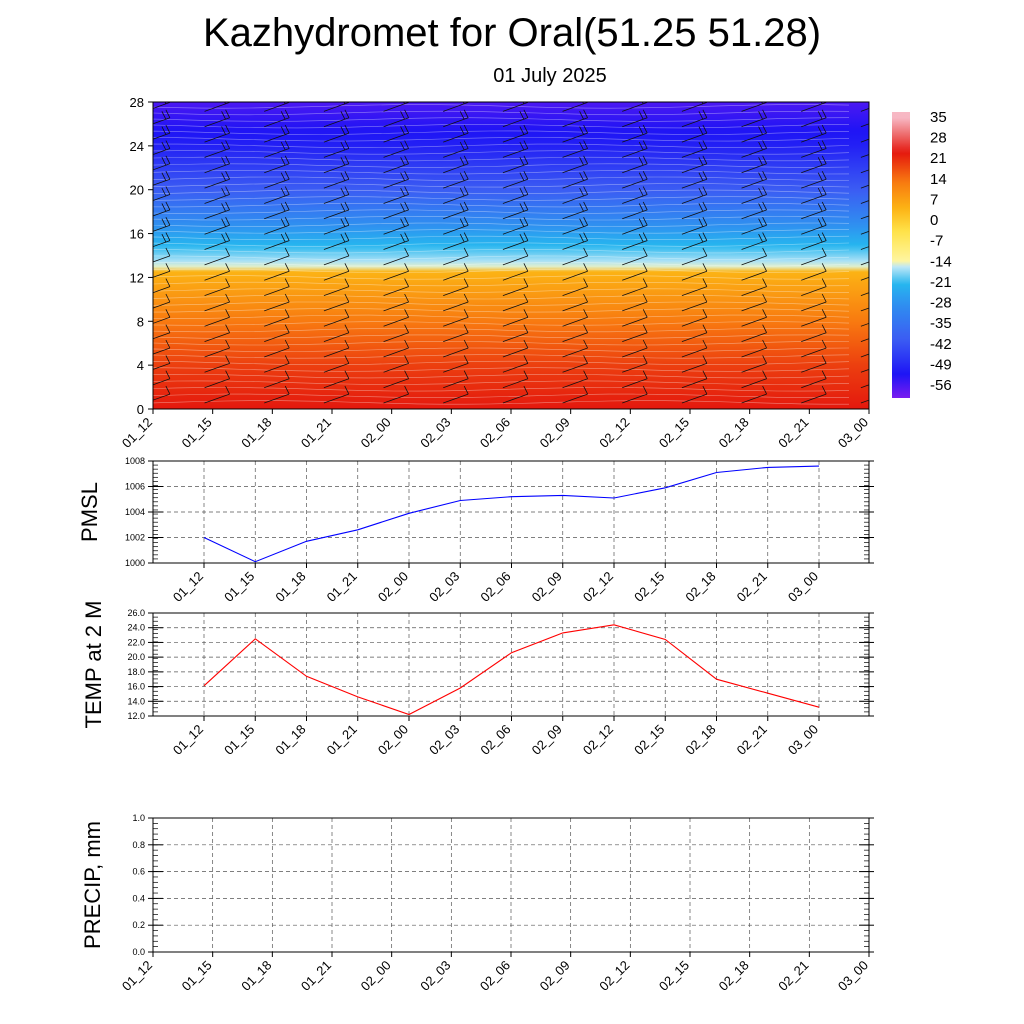 Image resolution: width=1024 pixels, height=1024 pixels. Describe the element at coordinates (793, 433) in the screenshot. I see `heatmap-x-tick-label: 02_21` at that location.